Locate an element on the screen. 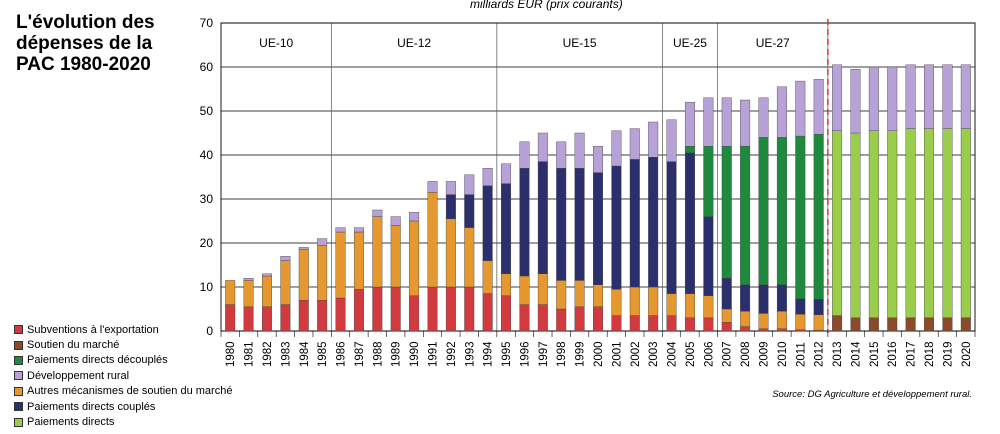 This screenshot has width=1000, height=434. x-tick-label: 1994 is located at coordinates (489, 354).